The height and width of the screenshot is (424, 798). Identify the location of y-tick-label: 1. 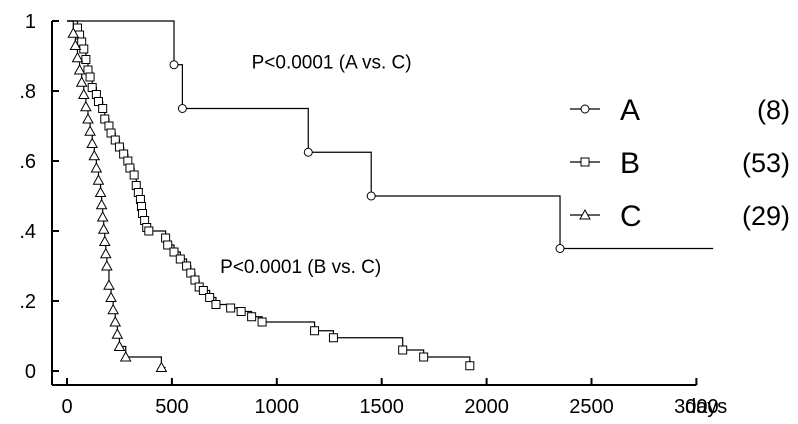
(30, 22).